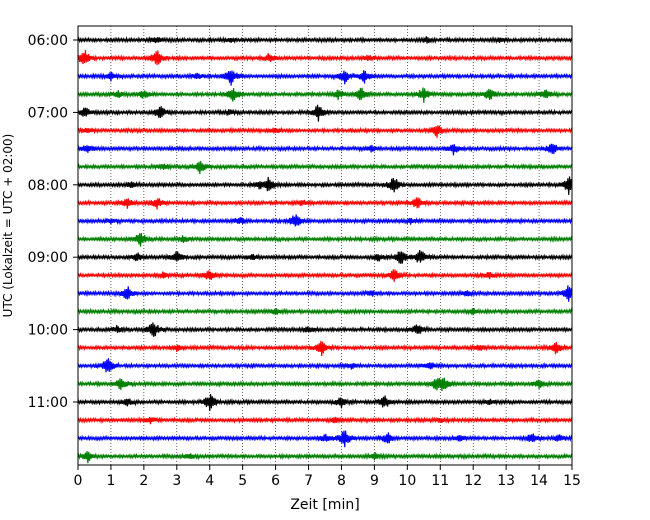 This screenshot has height=520, width=650. What do you see at coordinates (48, 186) in the screenshot?
I see `y-tick-label-2: 08:00` at bounding box center [48, 186].